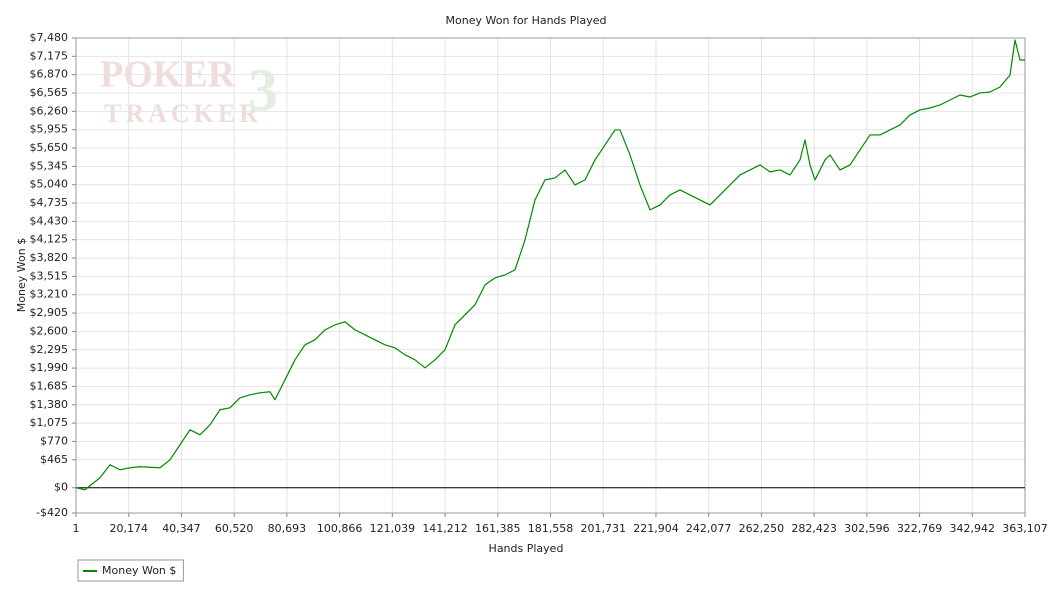  What do you see at coordinates (49, 330) in the screenshot?
I see `y-tick-label: $2,600` at bounding box center [49, 330].